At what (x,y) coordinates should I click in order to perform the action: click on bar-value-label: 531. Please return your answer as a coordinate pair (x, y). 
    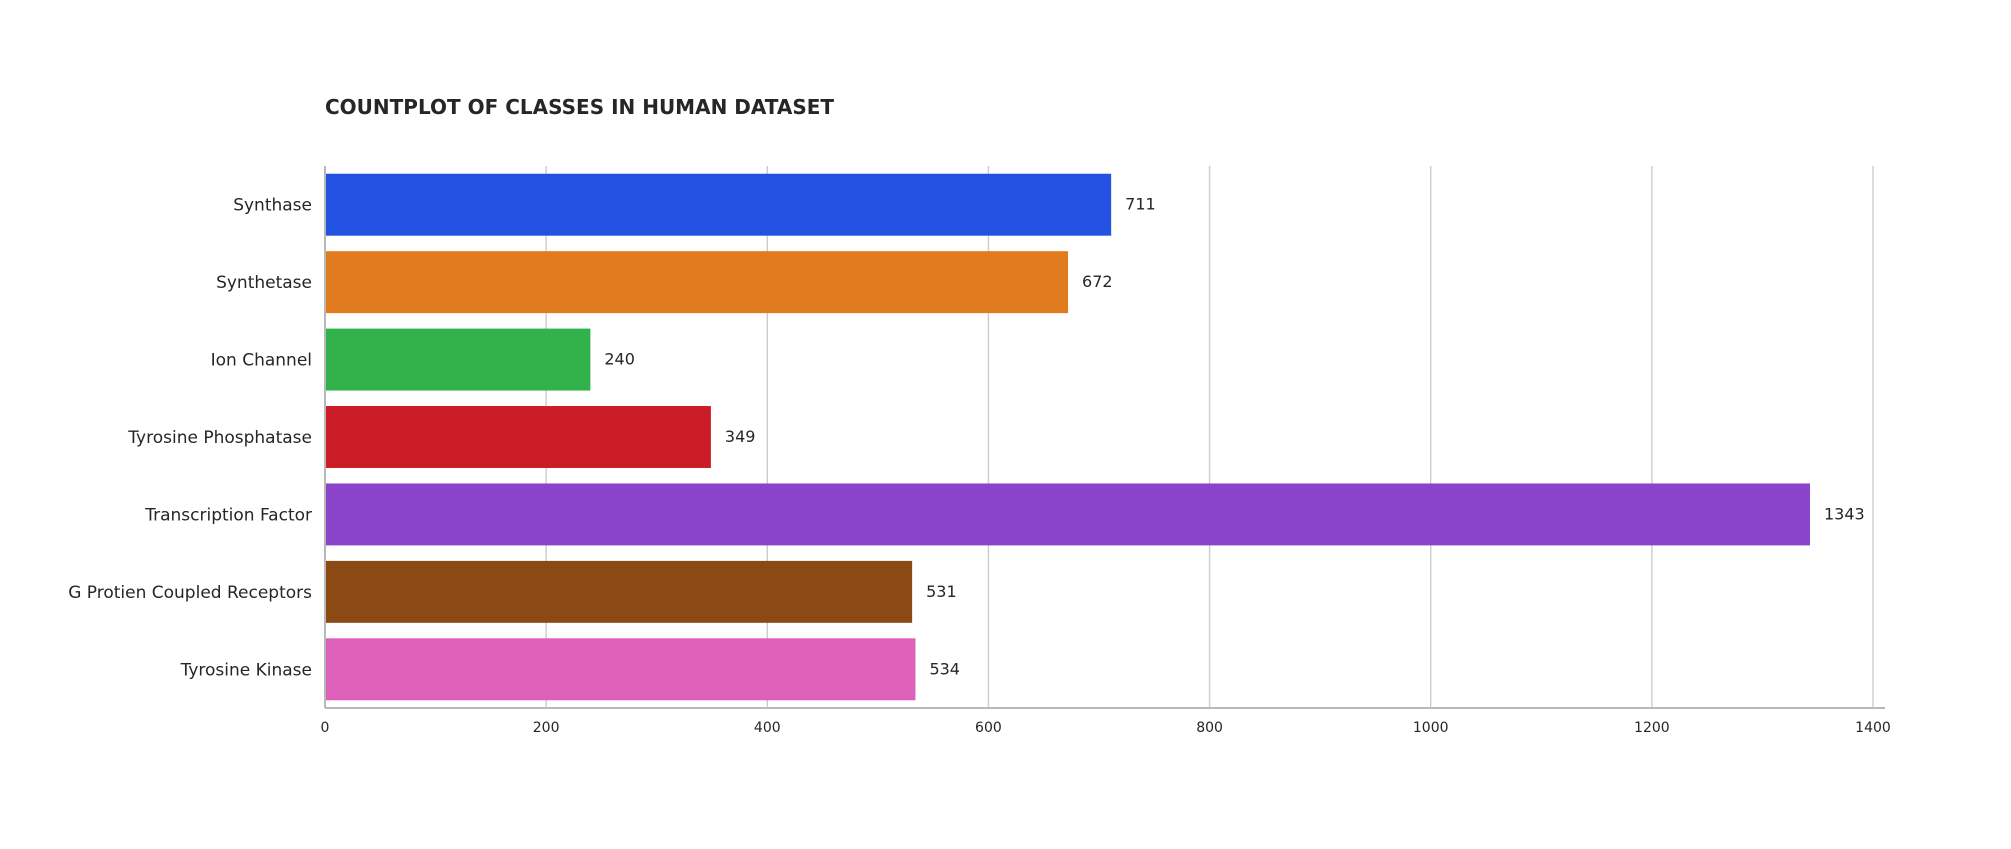
    Looking at the image, I should click on (941, 591).